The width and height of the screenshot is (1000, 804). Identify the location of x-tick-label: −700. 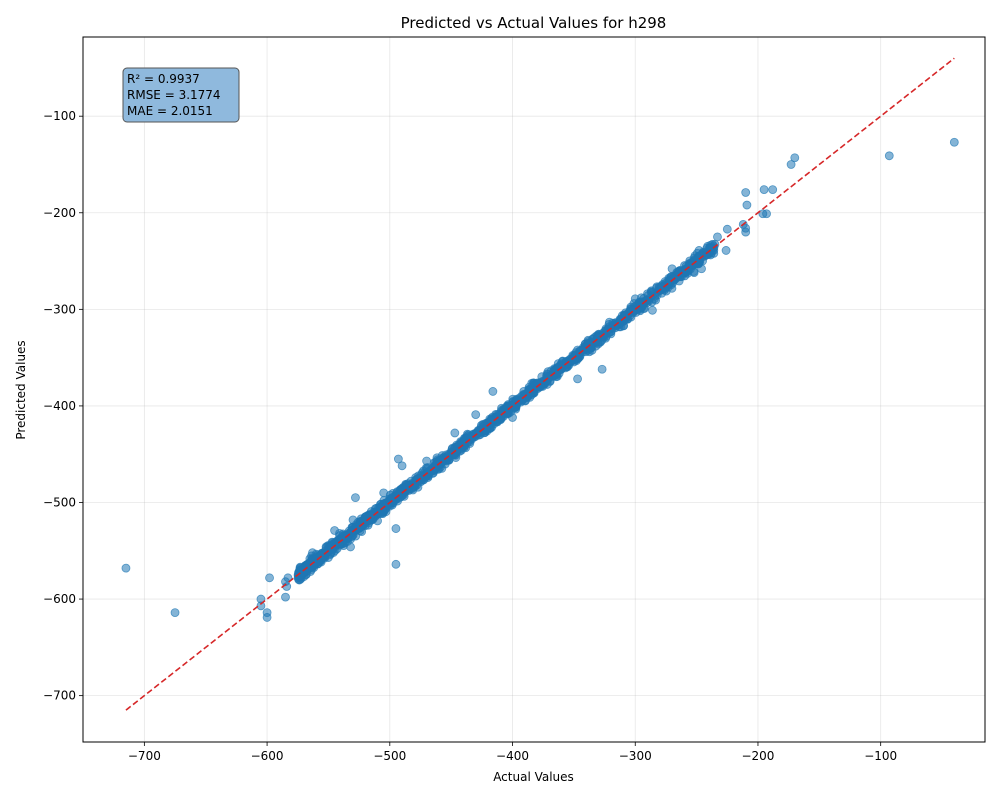
(144, 756).